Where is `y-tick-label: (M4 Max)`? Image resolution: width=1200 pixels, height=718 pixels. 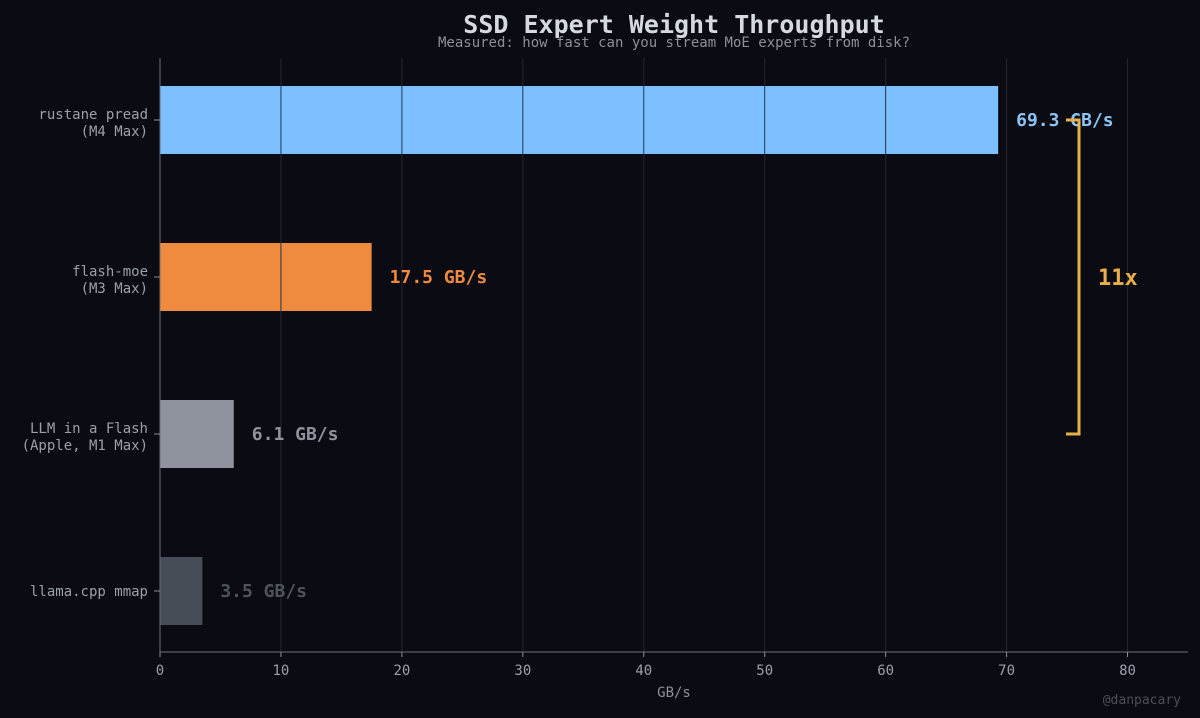
y-tick-label: (M4 Max) is located at coordinates (114, 132).